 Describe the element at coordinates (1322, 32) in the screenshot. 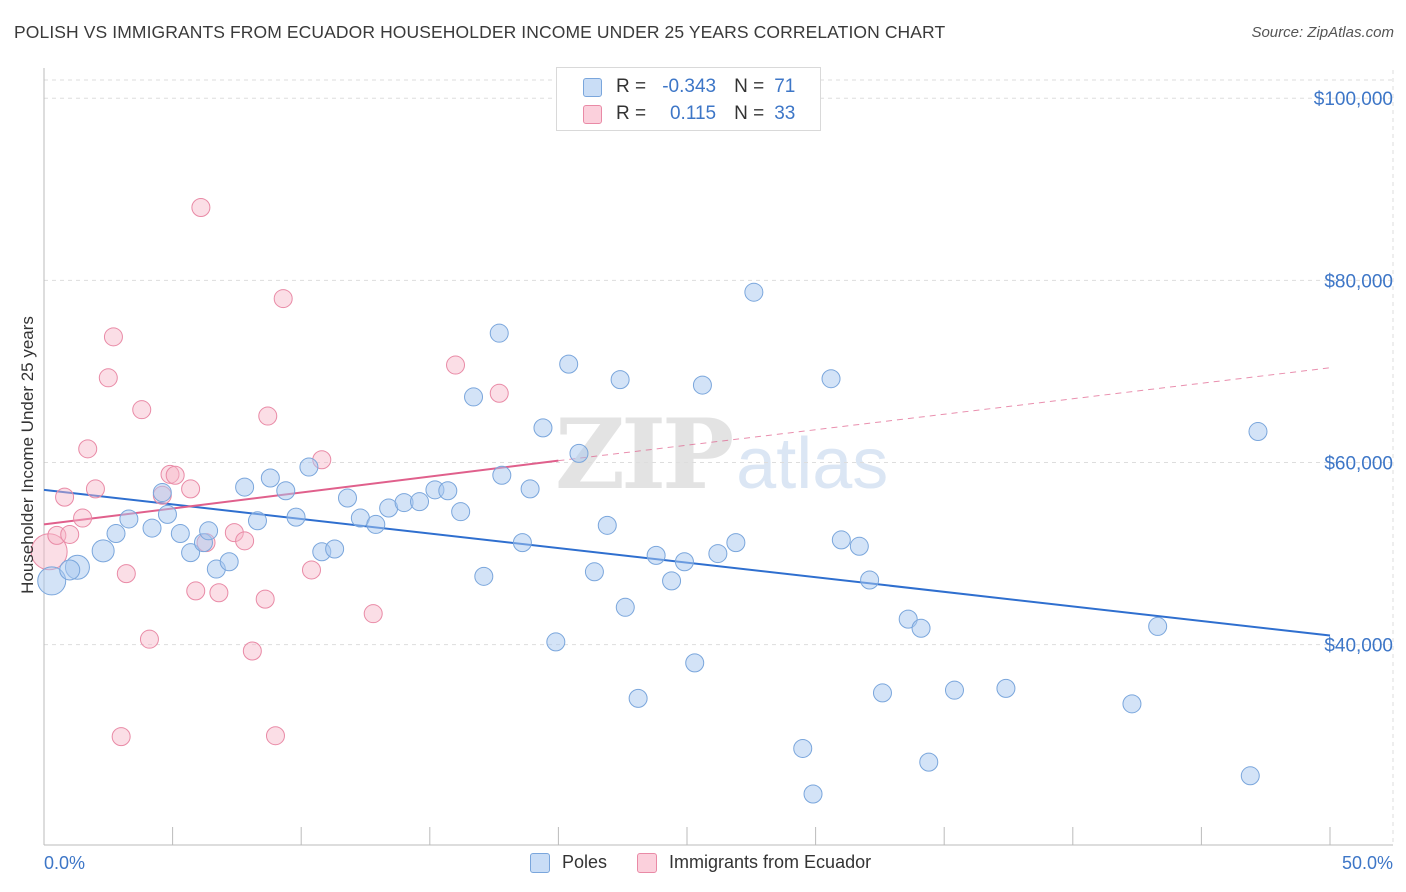

I see `source-credit: Source: ZipAtlas.com` at that location.